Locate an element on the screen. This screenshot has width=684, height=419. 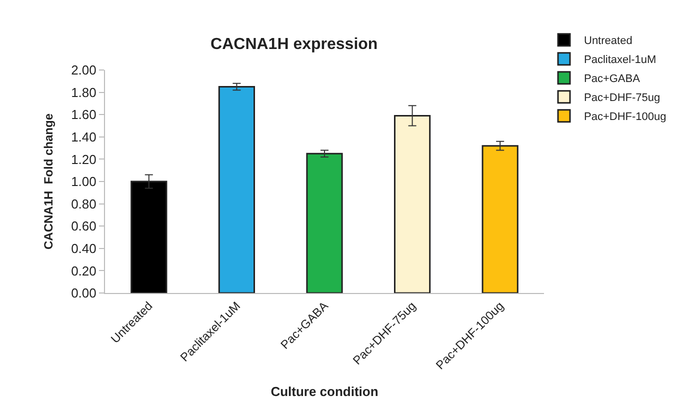
y-tick-label: 0.00 is located at coordinates (83, 293).